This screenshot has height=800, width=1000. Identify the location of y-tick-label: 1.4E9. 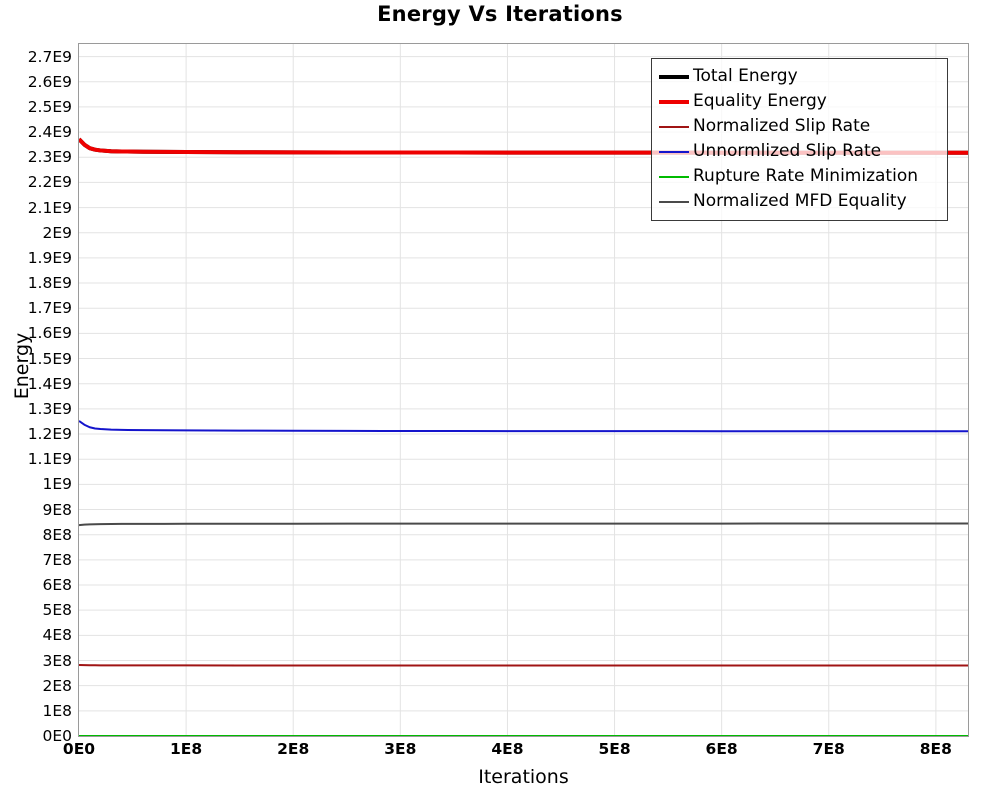
(49, 383).